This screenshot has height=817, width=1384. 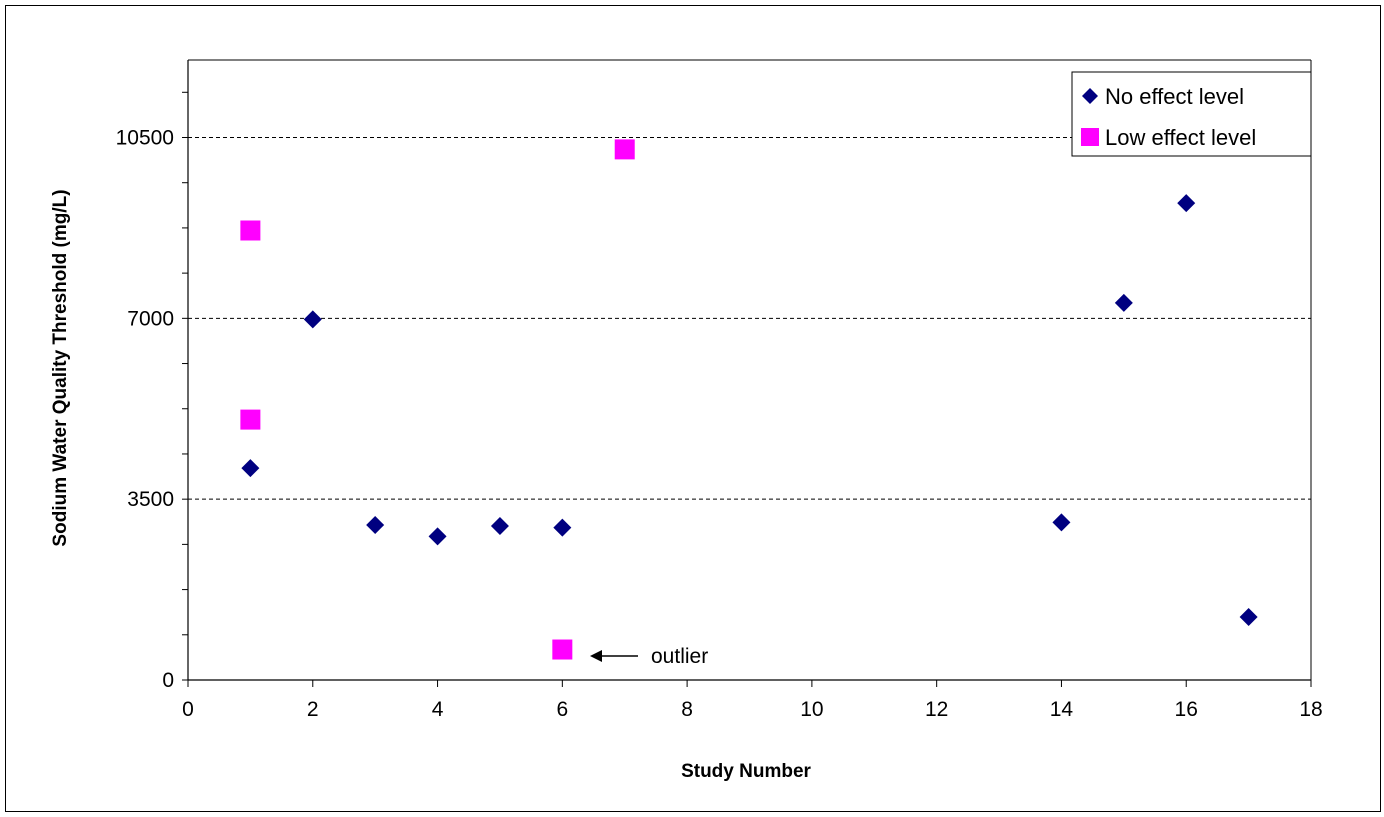 I want to click on x-tick-label: 2, so click(x=313, y=709).